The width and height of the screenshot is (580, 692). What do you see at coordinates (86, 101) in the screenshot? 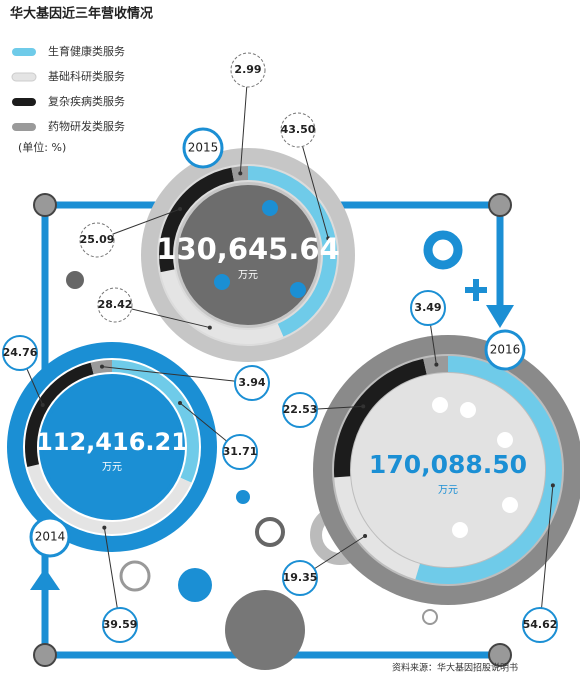
I see `legend-label: 复杂疾病类服务` at bounding box center [86, 101].